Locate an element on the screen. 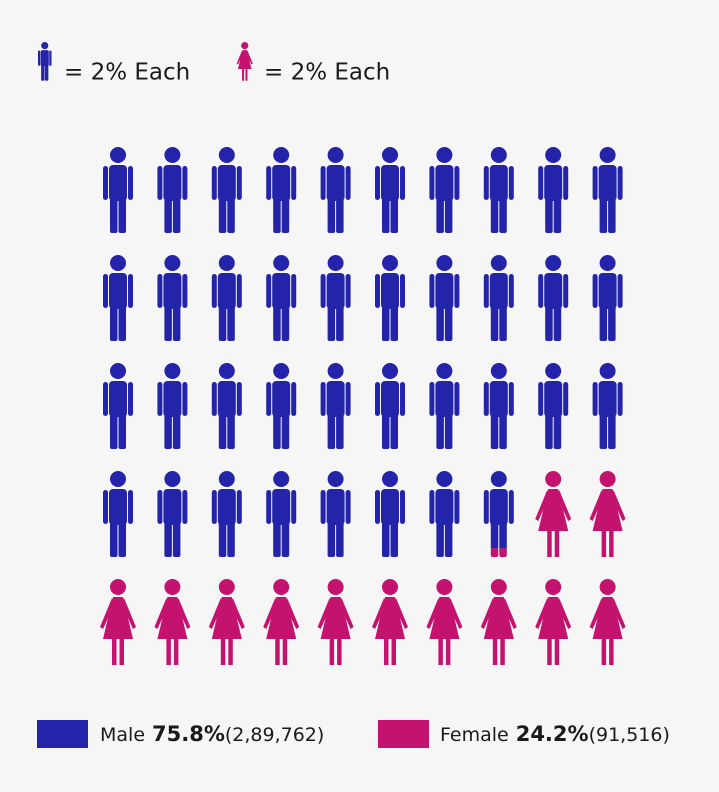 This screenshot has width=719, height=792. legend-label: Male 75.8%(2,89,762) is located at coordinates (212, 734).